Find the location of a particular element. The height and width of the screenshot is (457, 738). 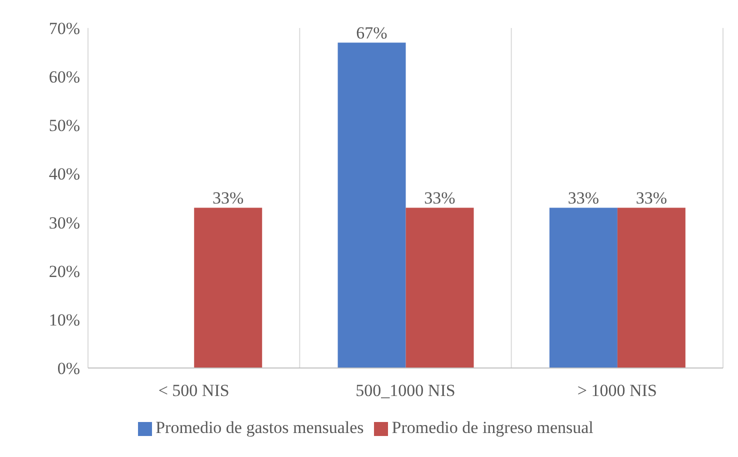

x-tick-label: > 1000 NIS is located at coordinates (617, 390).